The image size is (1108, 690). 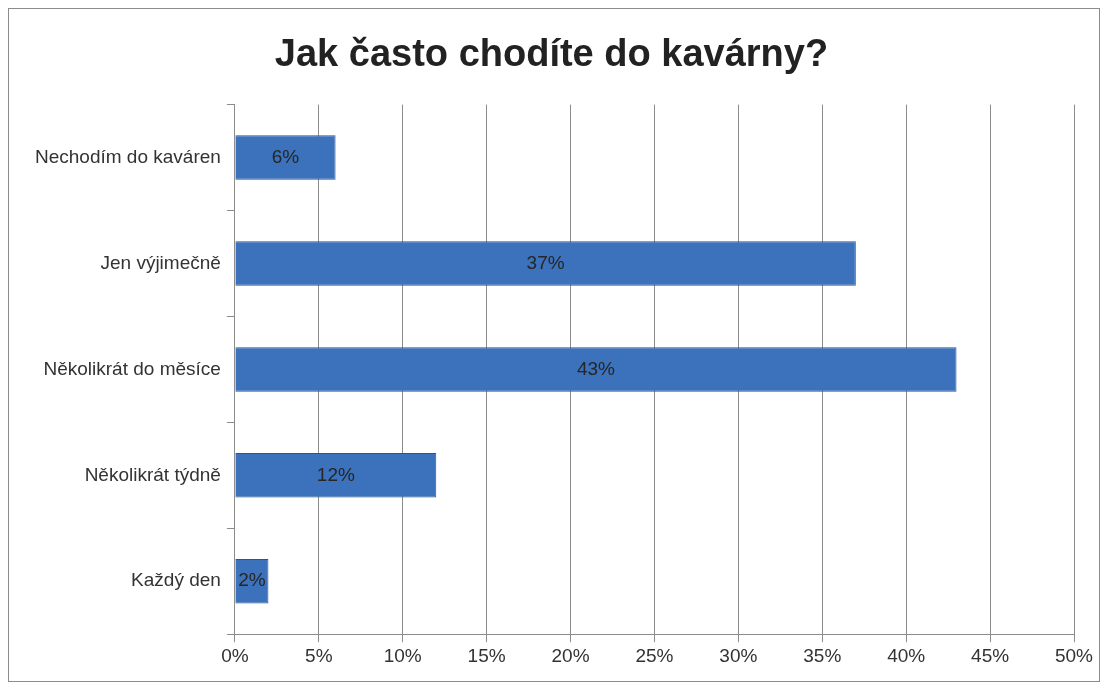 I want to click on y-tick-label: Každý den, so click(x=176, y=580).